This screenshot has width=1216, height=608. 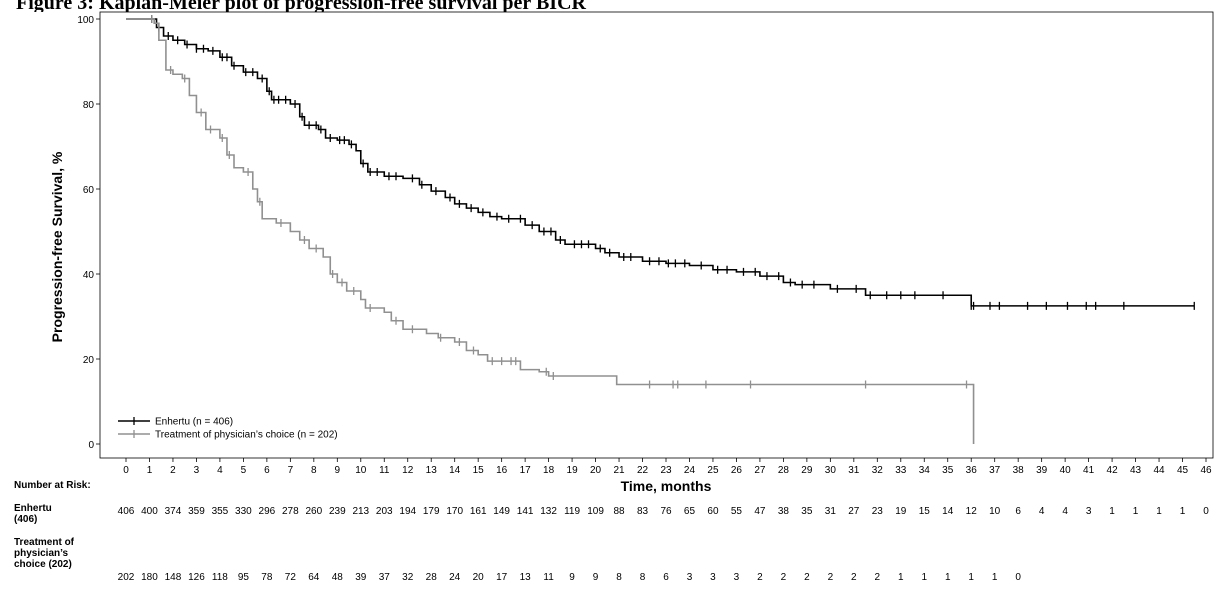 What do you see at coordinates (643, 577) in the screenshot?
I see `risk-count: 8` at bounding box center [643, 577].